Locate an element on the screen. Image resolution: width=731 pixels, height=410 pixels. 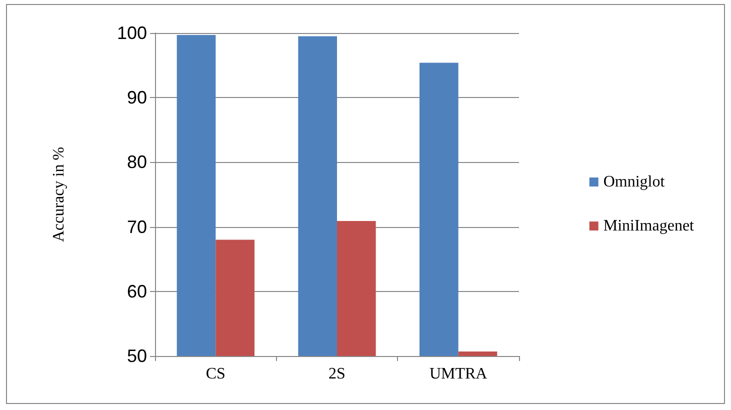
legend-label: Omniglot is located at coordinates (634, 182).